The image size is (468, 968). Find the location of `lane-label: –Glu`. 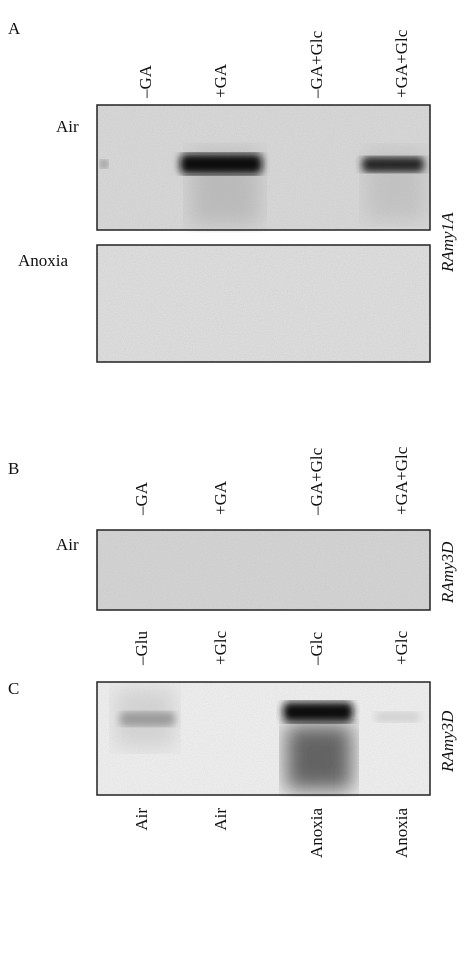

lane-label: –Glu is located at coordinates (141, 649).